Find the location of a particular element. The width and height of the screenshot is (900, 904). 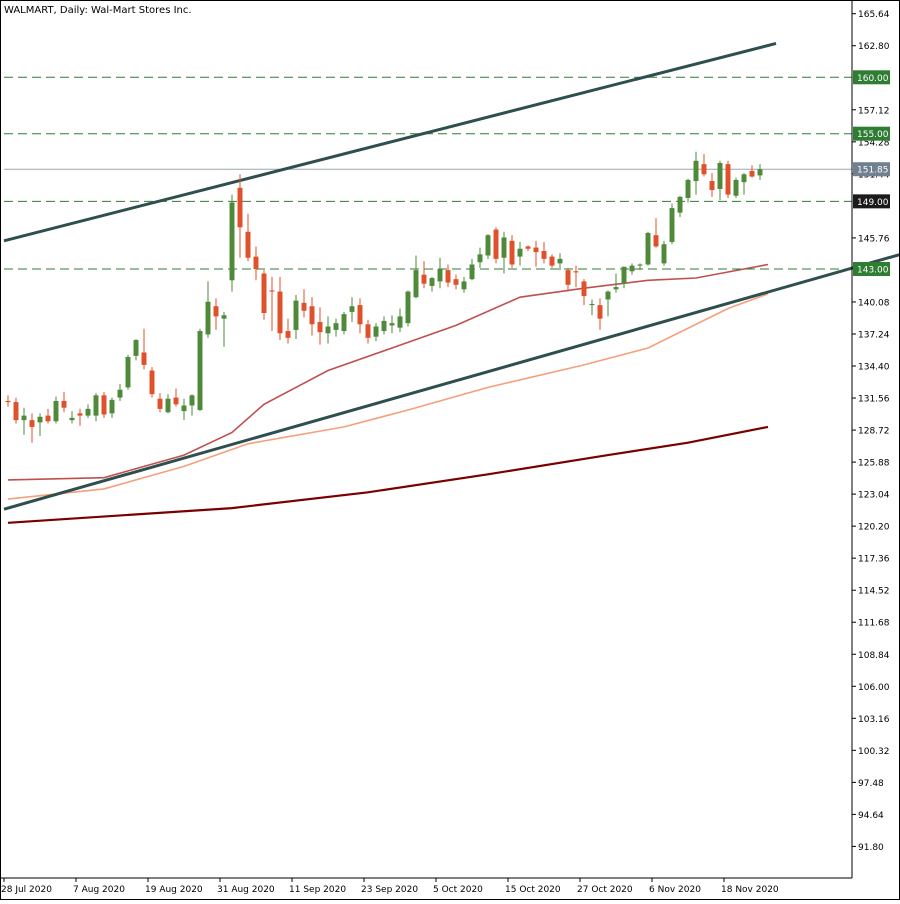

level-tag-143.00: 143.00 is located at coordinates (873, 271).